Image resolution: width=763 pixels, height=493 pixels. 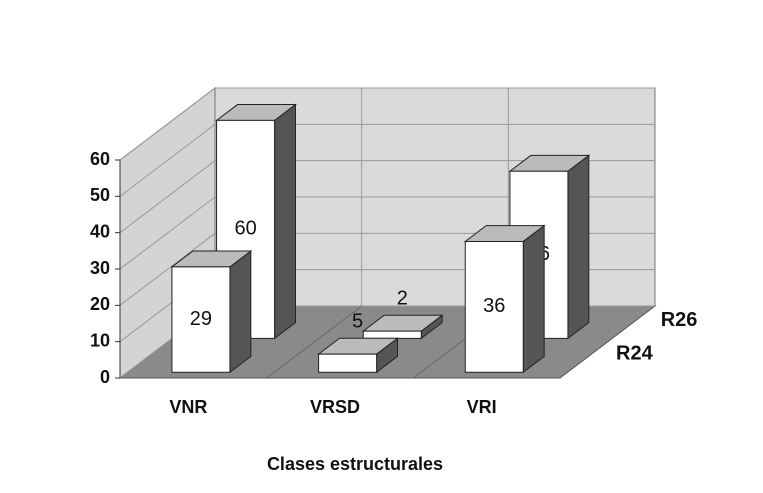 What do you see at coordinates (100, 159) in the screenshot?
I see `y-tick-label: 60` at bounding box center [100, 159].